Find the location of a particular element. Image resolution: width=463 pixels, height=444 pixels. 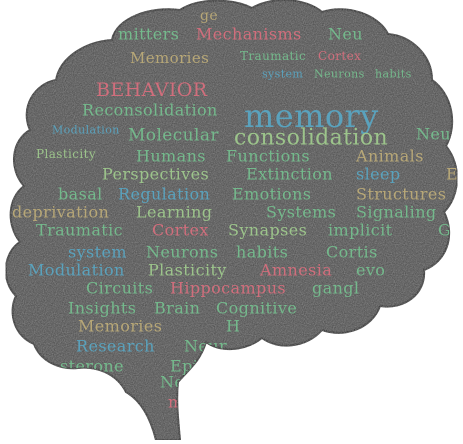

cloud-word: Emotions is located at coordinates (271, 194).